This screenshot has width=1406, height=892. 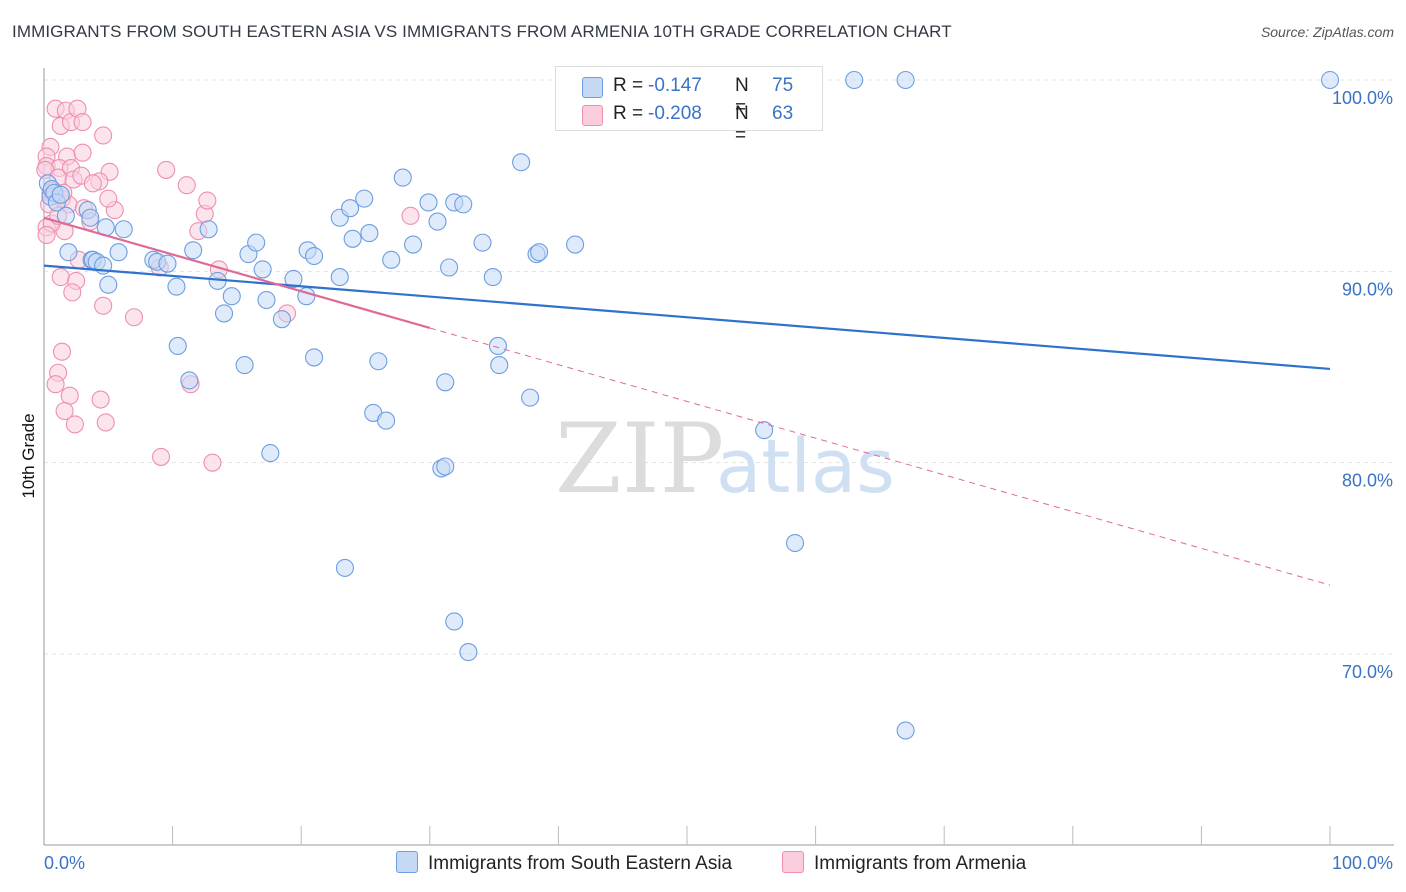 I want to click on y-tick-labels: 70.0% 80.0% 90.0% 100.0%, so click(x=1362, y=385).